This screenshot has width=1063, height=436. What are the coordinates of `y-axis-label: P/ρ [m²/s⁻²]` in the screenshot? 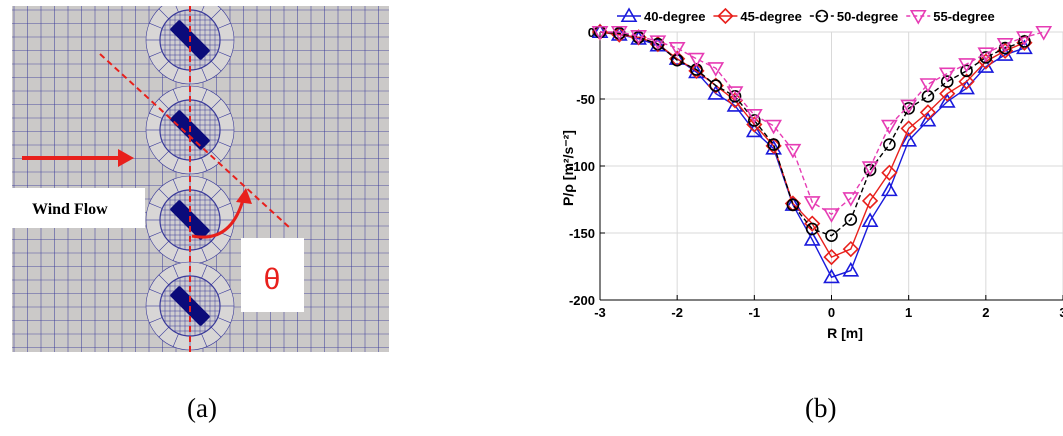 It's located at (568, 168).